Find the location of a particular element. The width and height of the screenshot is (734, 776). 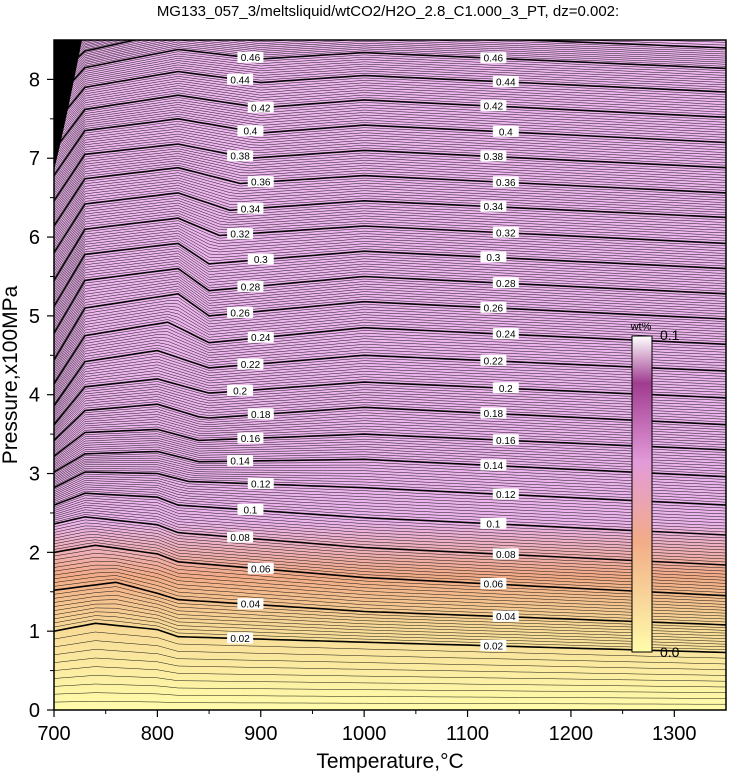

x-tick-label: 700 is located at coordinates (53, 734).